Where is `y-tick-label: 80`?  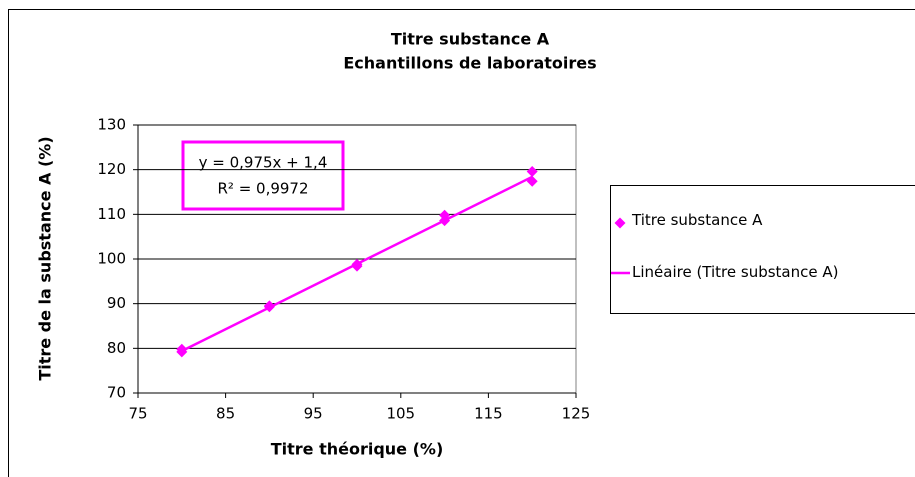
y-tick-label: 80 is located at coordinates (116, 348).